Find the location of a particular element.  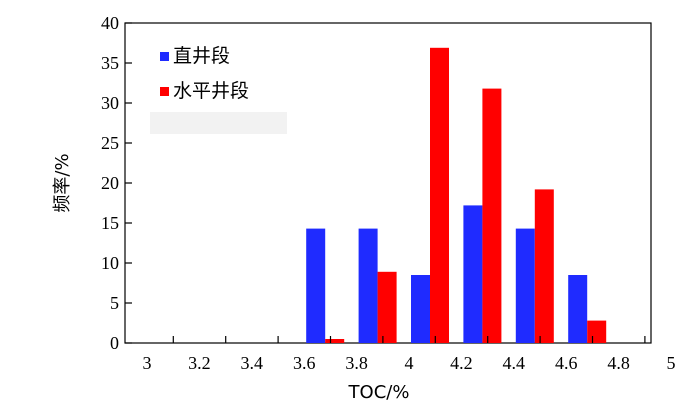

y-tick-label: 15 is located at coordinates (110, 223).